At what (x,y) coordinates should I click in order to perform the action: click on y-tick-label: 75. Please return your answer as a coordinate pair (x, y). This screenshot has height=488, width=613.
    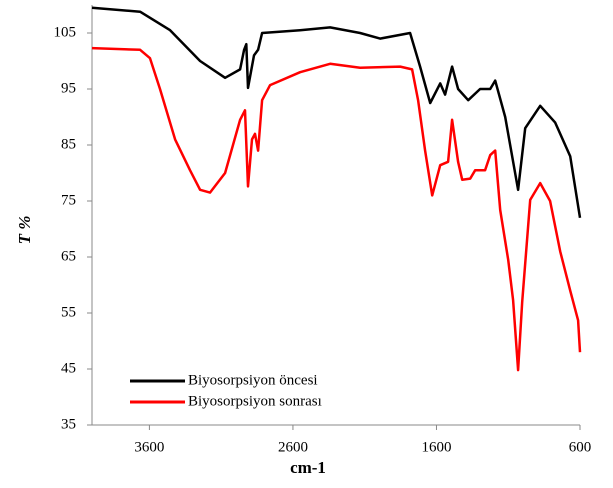
    Looking at the image, I should click on (68, 200).